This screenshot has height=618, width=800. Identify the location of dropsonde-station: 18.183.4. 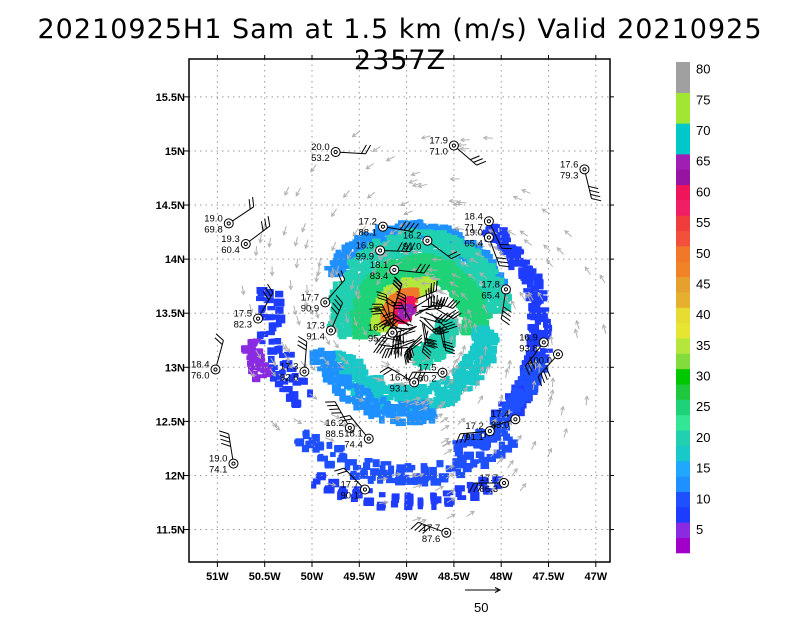
(385, 271).